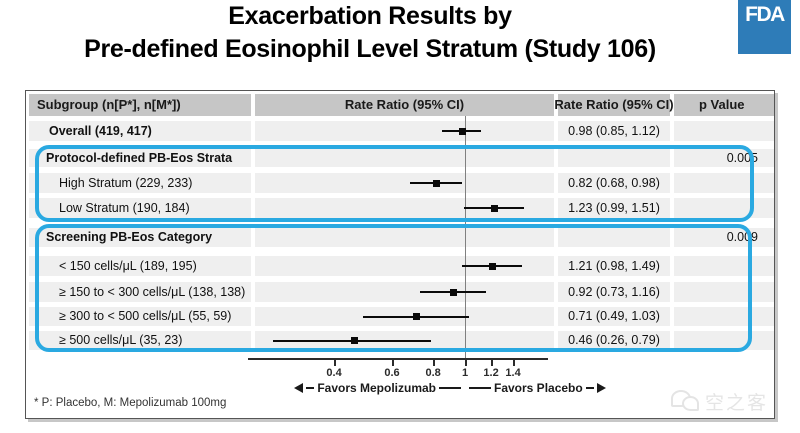 The height and width of the screenshot is (433, 800). I want to click on arrow-right-icon, so click(601, 388).